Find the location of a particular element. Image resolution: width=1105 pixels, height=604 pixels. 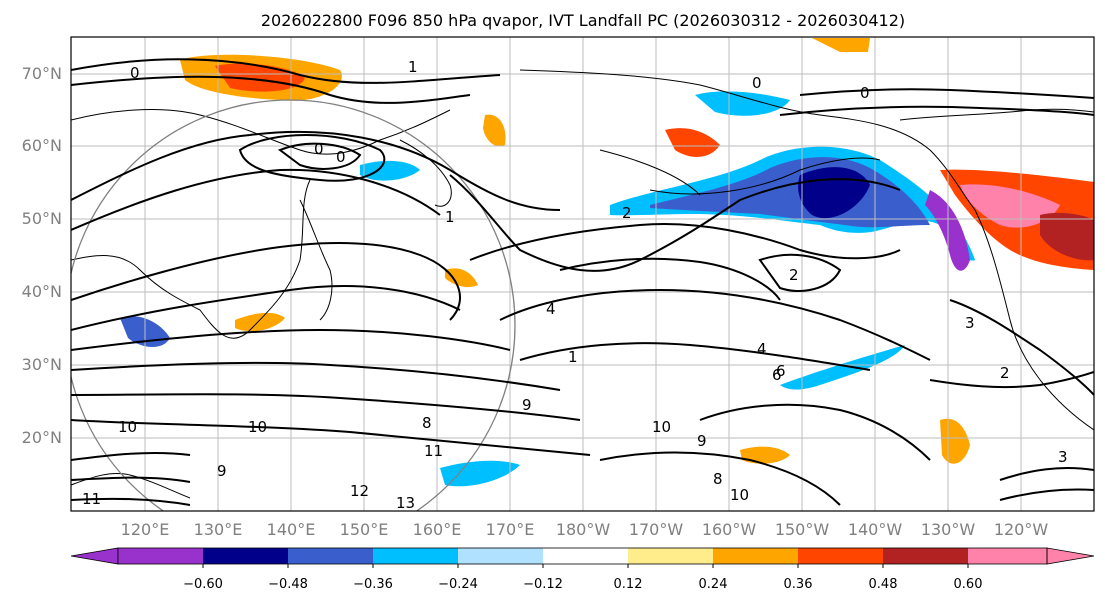

lon-tick-label: 150°W is located at coordinates (802, 529).